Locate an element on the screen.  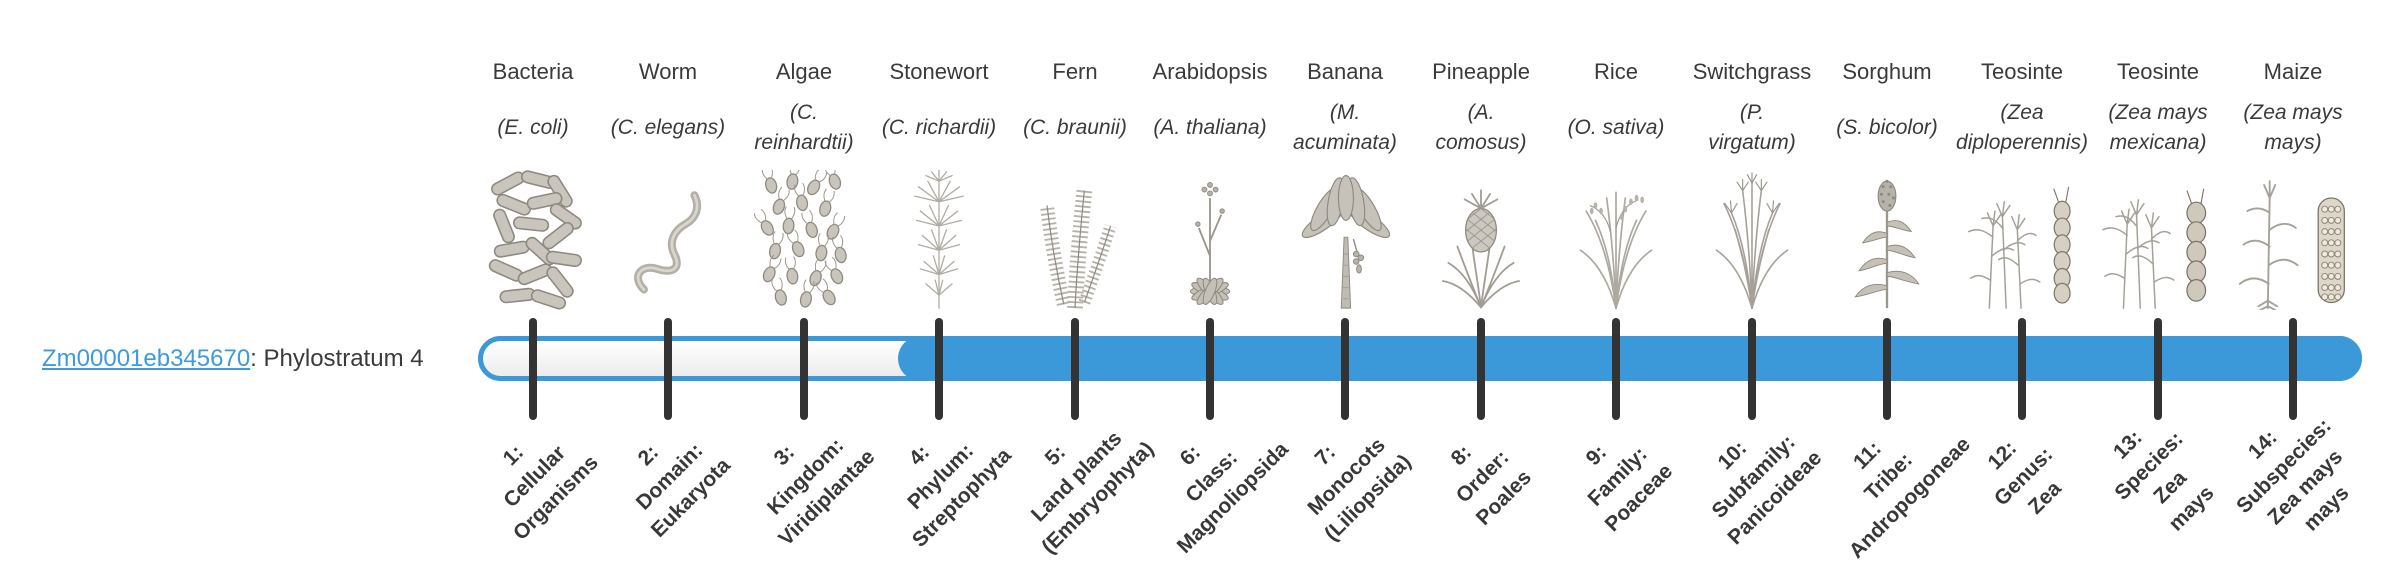
gene-id-link: Zm00001eb345670 is located at coordinates (146, 358).